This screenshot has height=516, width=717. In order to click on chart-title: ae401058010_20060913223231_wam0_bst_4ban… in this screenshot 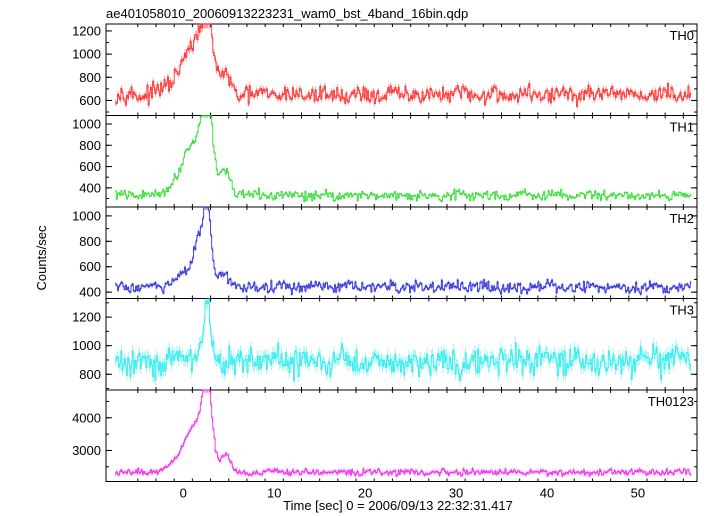, I will do `click(287, 13)`.